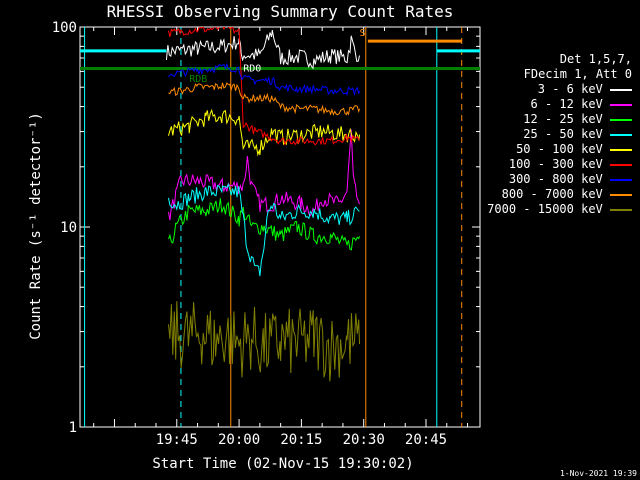  Describe the element at coordinates (598, 473) in the screenshot. I see `timestamp: 1-Nov-2021 19:39` at that location.